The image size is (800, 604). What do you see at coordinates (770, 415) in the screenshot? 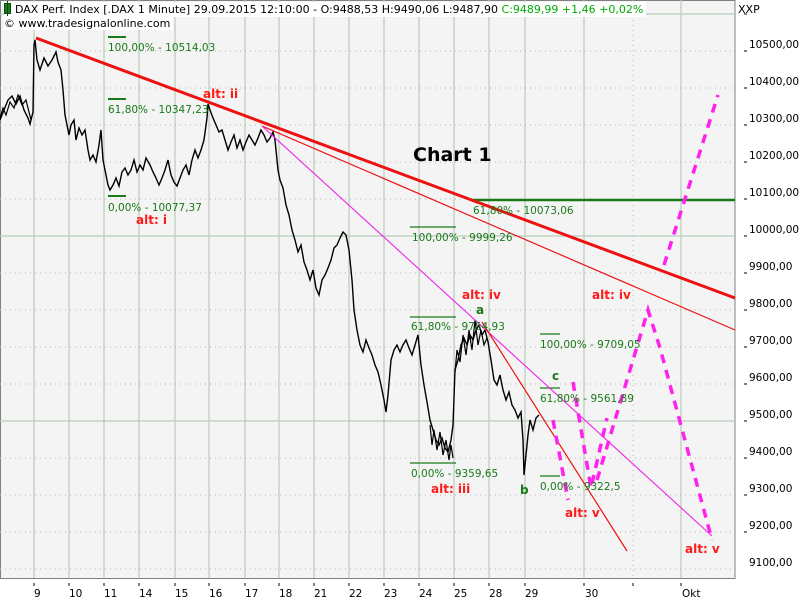
I see `y-tick-label: 9500,00` at bounding box center [770, 415].